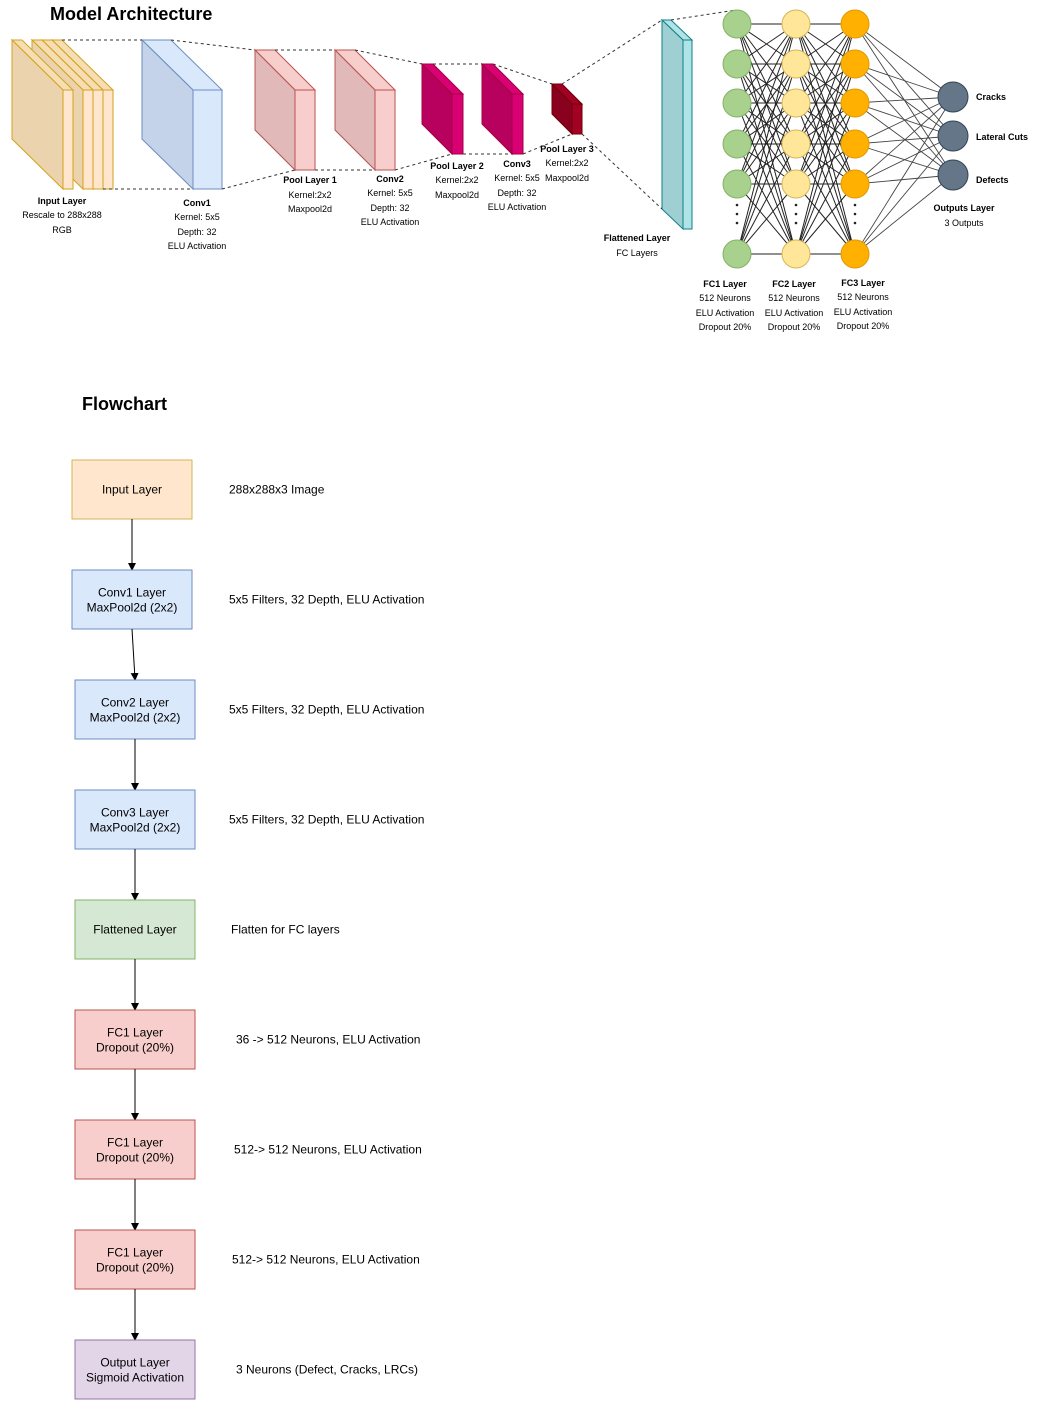 The height and width of the screenshot is (1401, 1046). Describe the element at coordinates (517, 164) in the screenshot. I see `svg-text: Conv3` at that location.